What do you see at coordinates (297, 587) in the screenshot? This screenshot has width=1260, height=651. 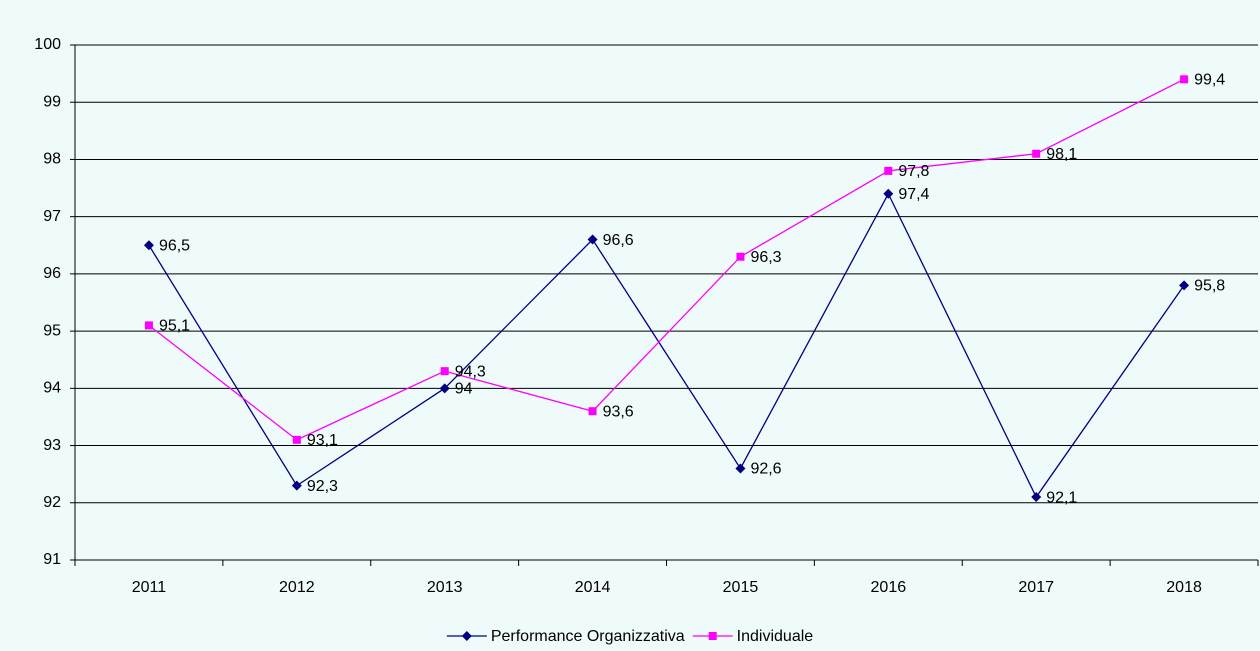 I see `x-tick-label: 2012` at bounding box center [297, 587].